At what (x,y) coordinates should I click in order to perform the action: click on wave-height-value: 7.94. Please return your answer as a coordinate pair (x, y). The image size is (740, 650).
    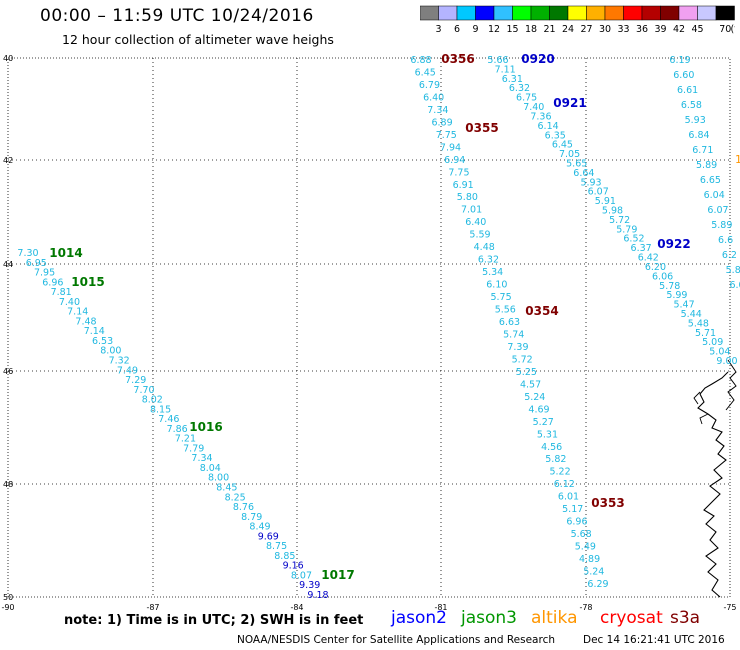
    Looking at the image, I should click on (450, 147).